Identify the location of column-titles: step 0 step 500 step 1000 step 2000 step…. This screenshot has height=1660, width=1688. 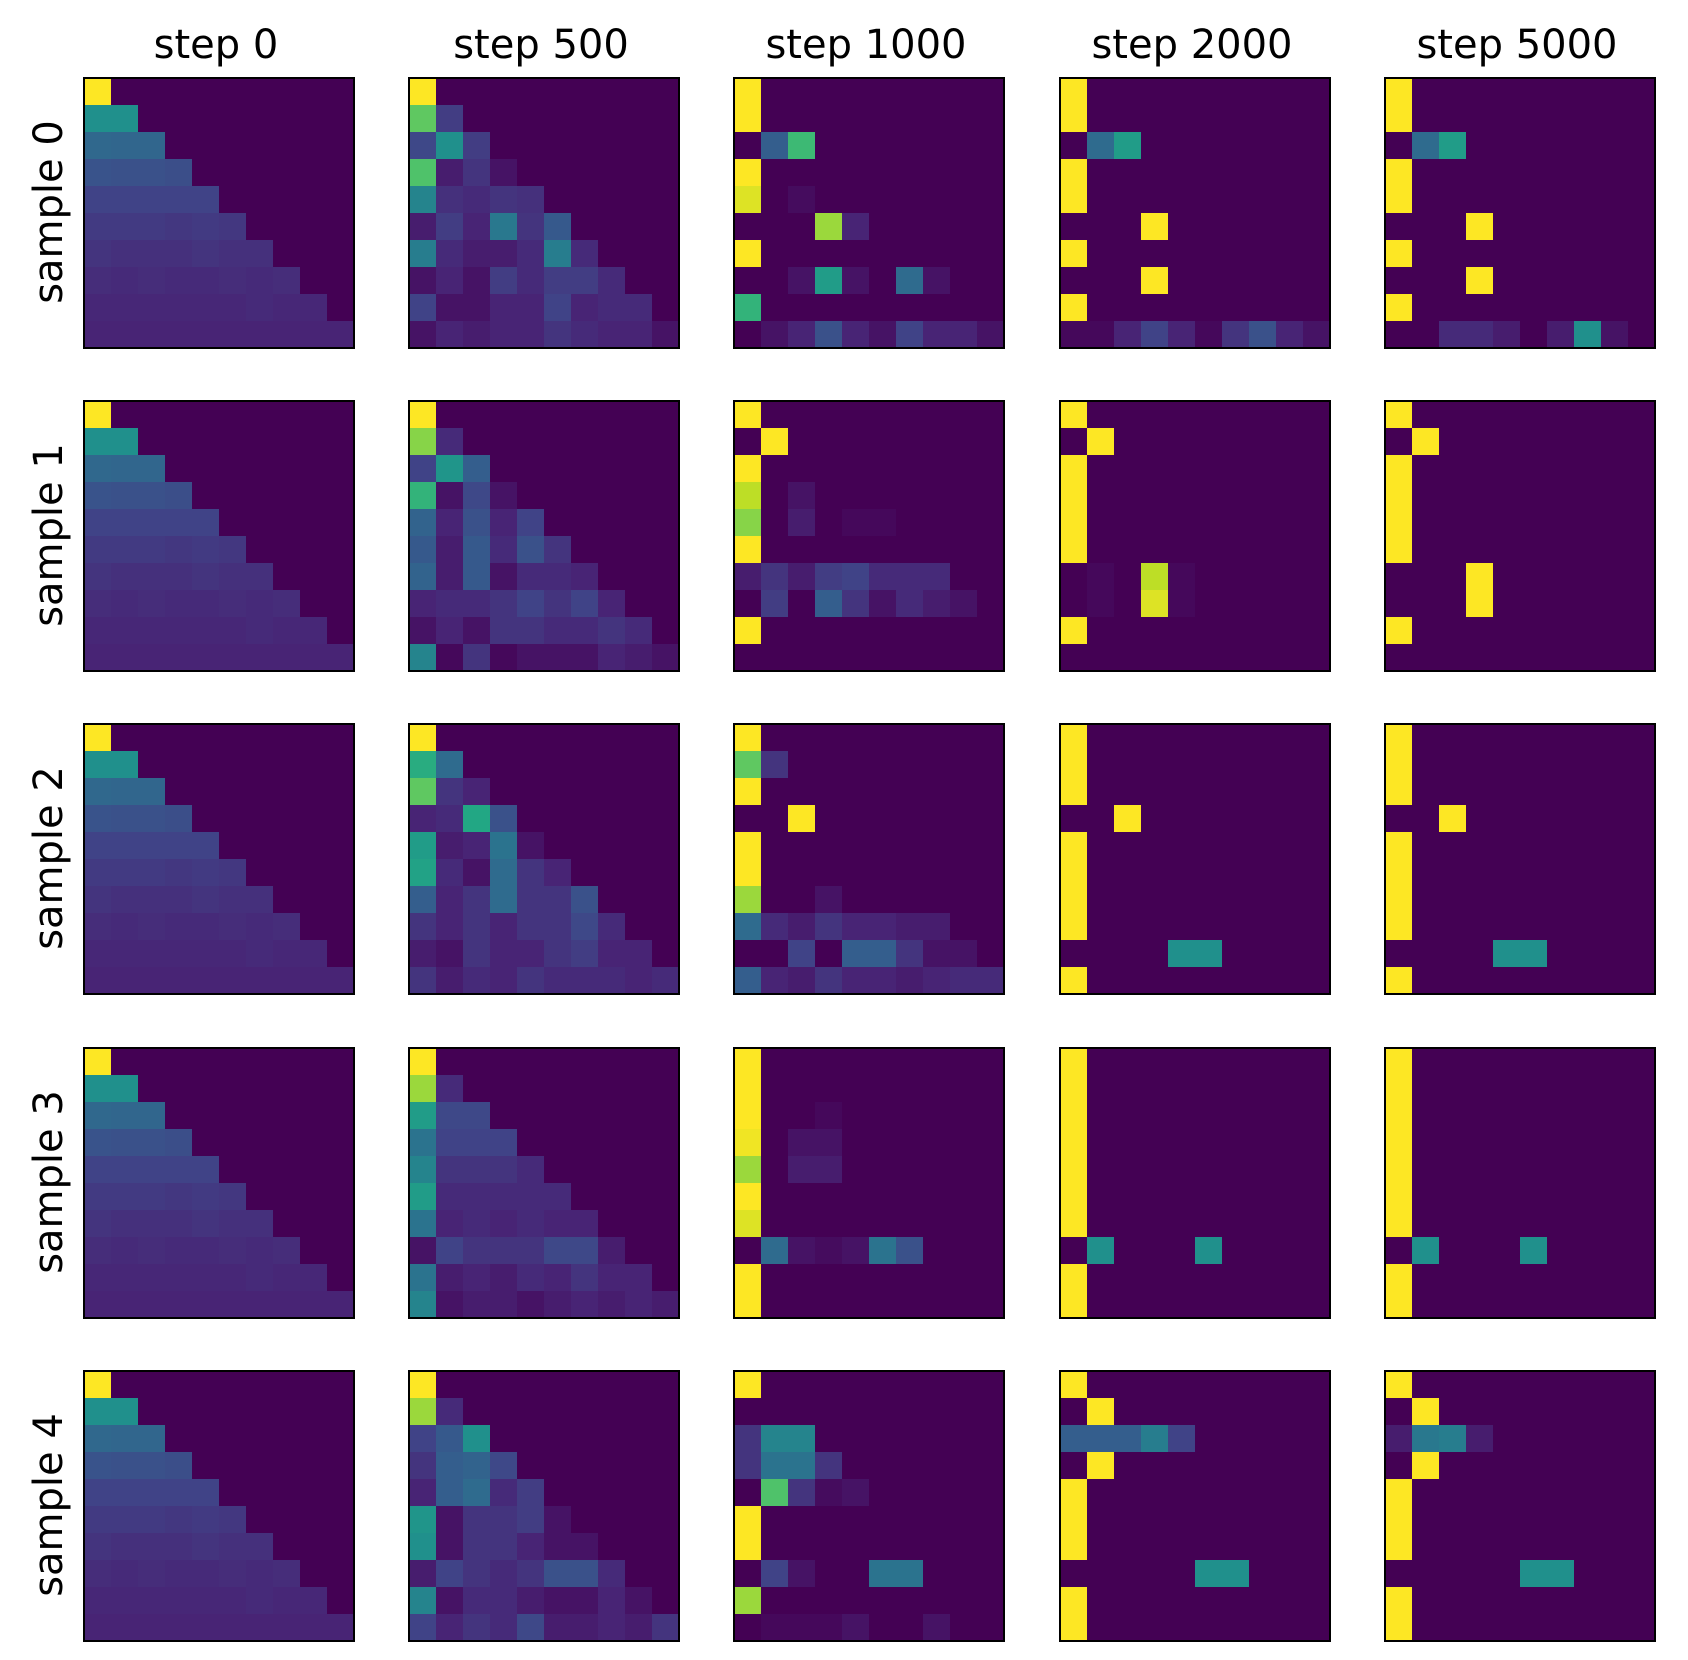
(886, 45).